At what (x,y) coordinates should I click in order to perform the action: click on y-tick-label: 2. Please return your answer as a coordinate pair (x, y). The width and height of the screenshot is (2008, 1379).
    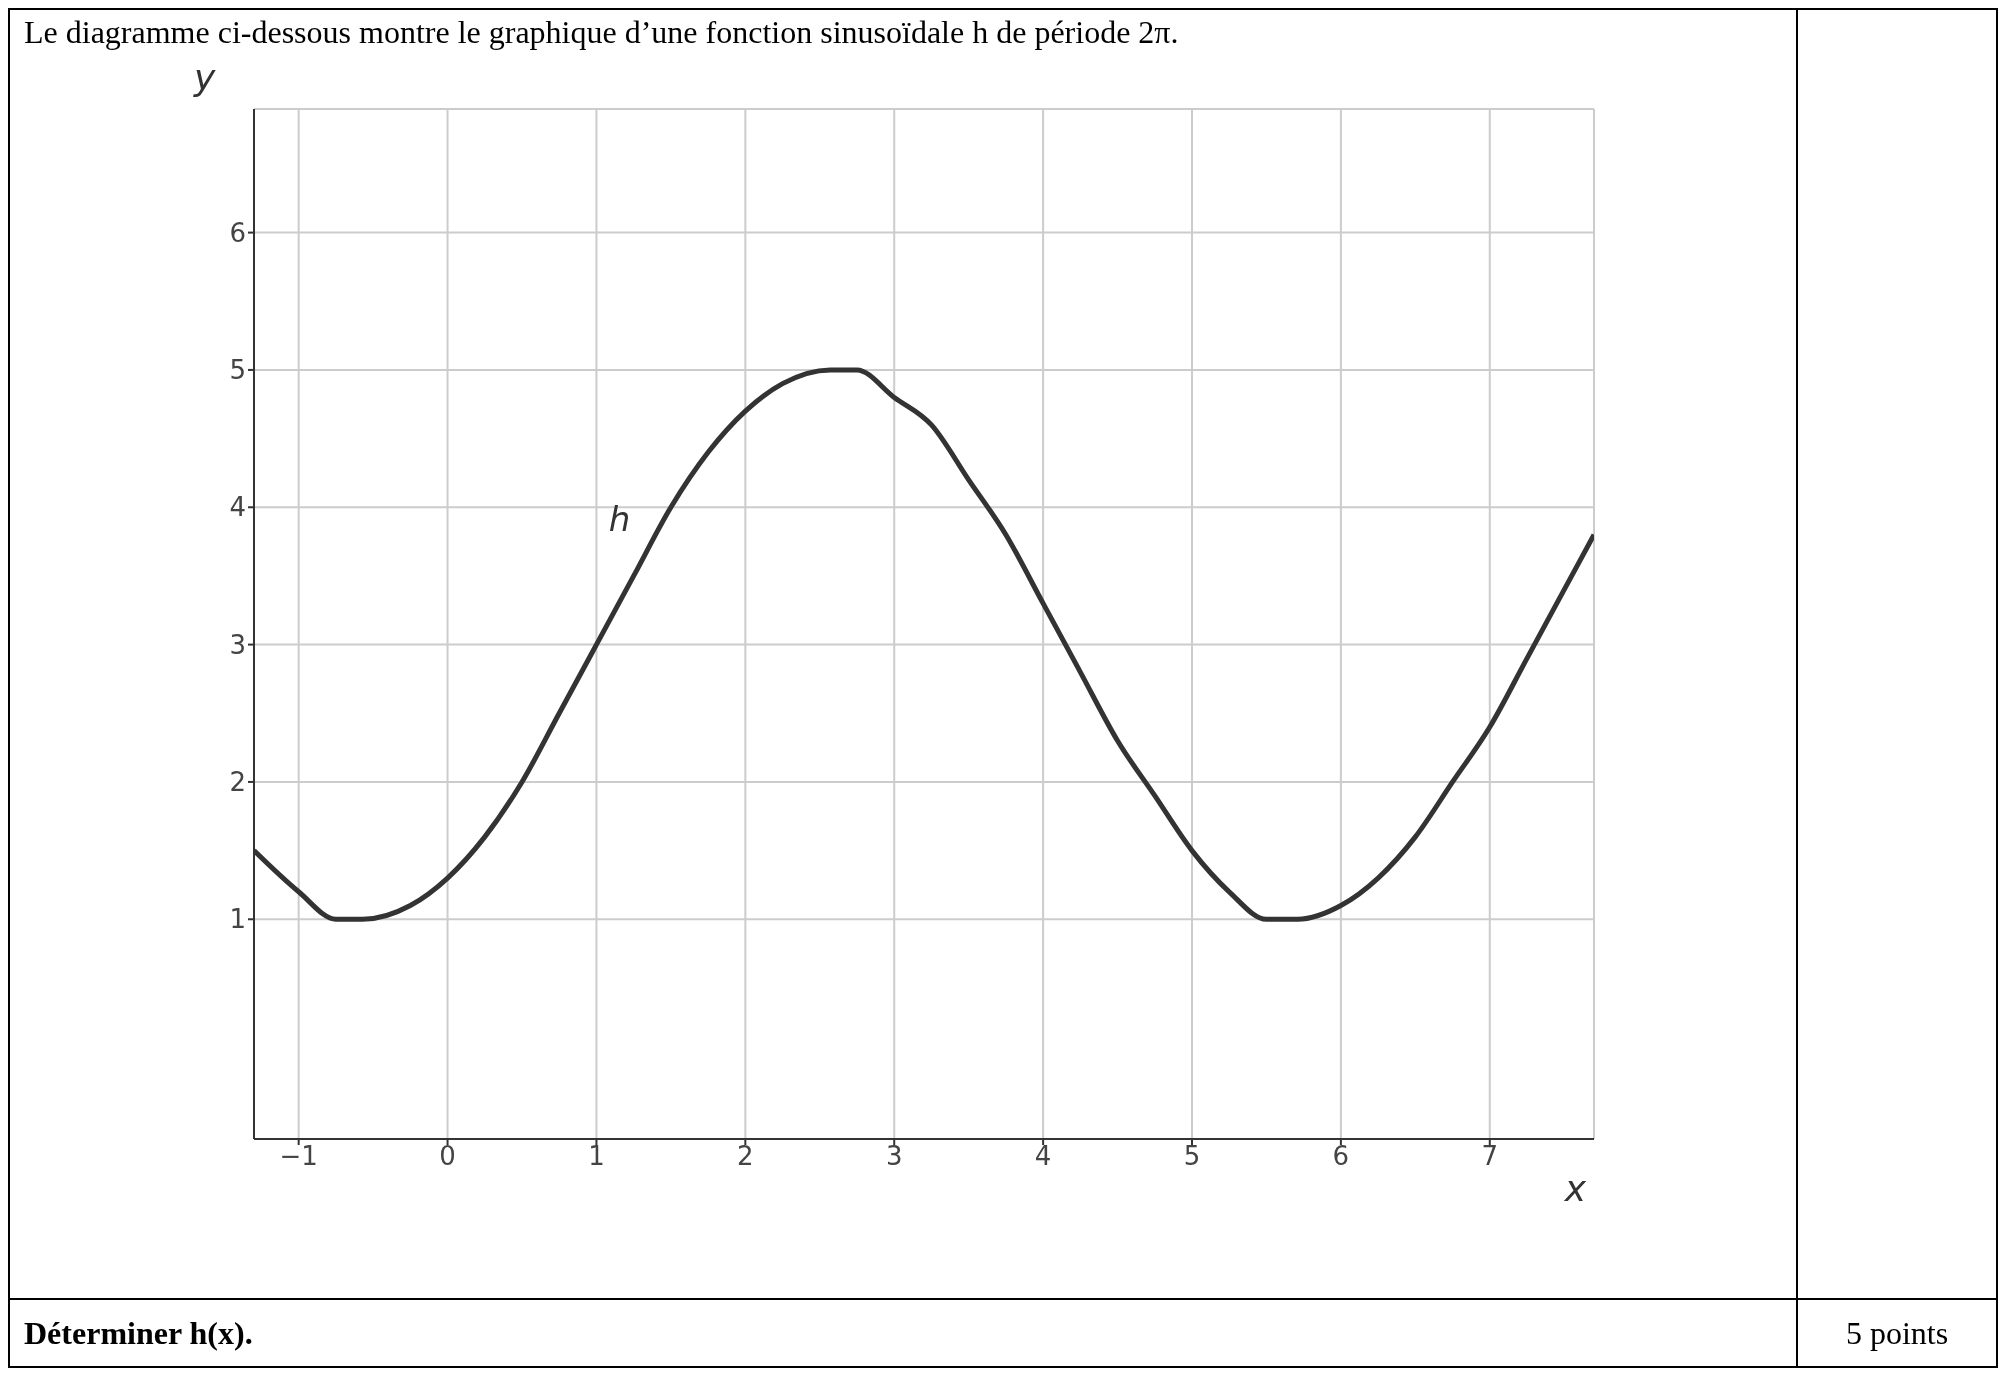
    Looking at the image, I should click on (237, 782).